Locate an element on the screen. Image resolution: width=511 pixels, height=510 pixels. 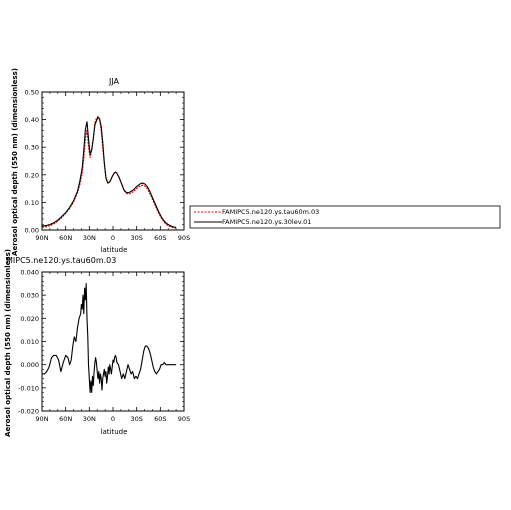
legend-label-series-1: FAMIPC5.ne120.ys.tau60m.03 is located at coordinates (270, 212).